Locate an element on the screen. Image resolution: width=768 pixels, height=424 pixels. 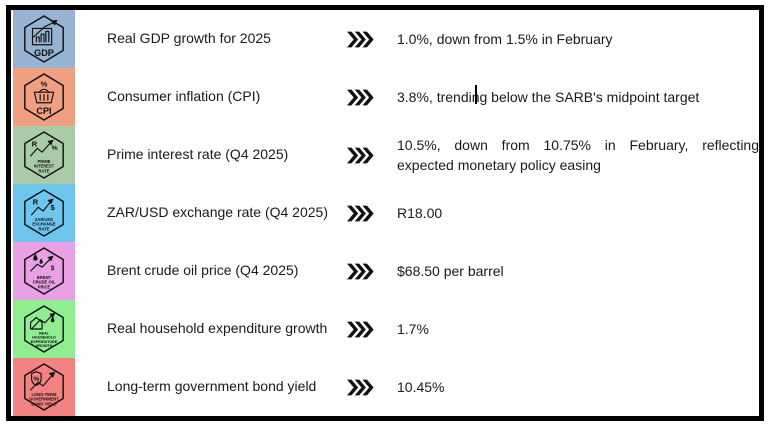
indicator-label: Real GDP growth for 2025 is located at coordinates (189, 38).